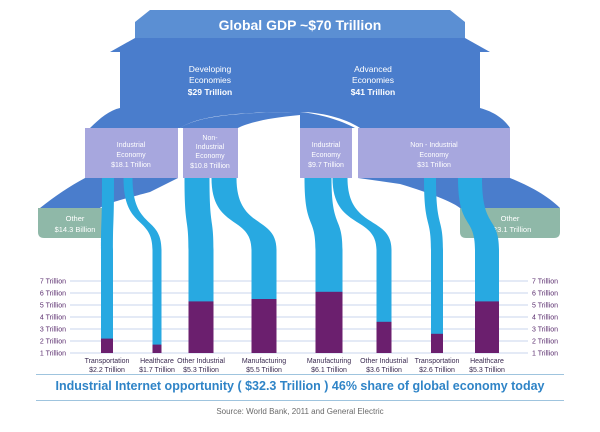 The image size is (600, 432). Describe the element at coordinates (327, 120) in the screenshot. I see `advanced-flow-left` at that location.